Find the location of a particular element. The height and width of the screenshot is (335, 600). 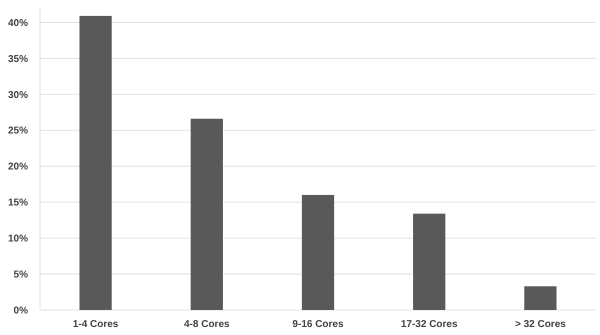

x-tick-label: 9-16 Cores is located at coordinates (318, 324).